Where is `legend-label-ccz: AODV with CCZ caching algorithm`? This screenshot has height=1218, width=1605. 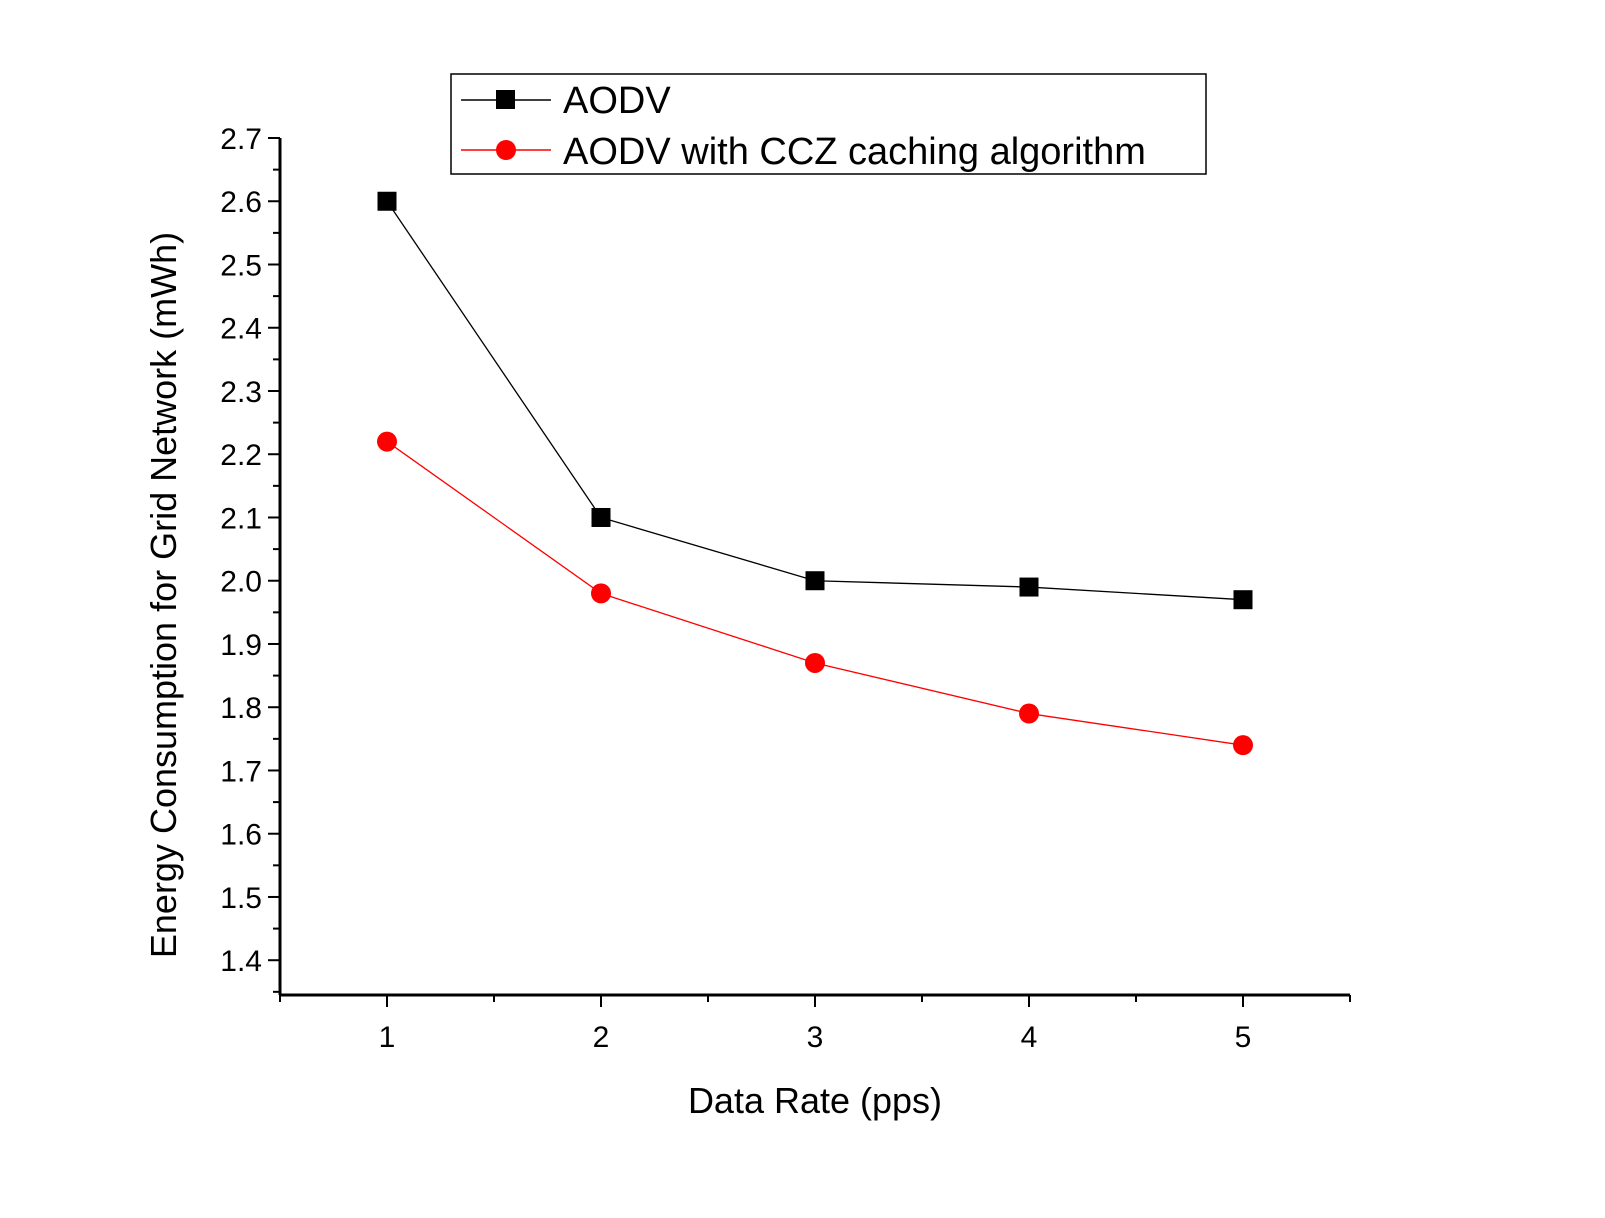
legend-label-ccz: AODV with CCZ caching algorithm is located at coordinates (854, 152).